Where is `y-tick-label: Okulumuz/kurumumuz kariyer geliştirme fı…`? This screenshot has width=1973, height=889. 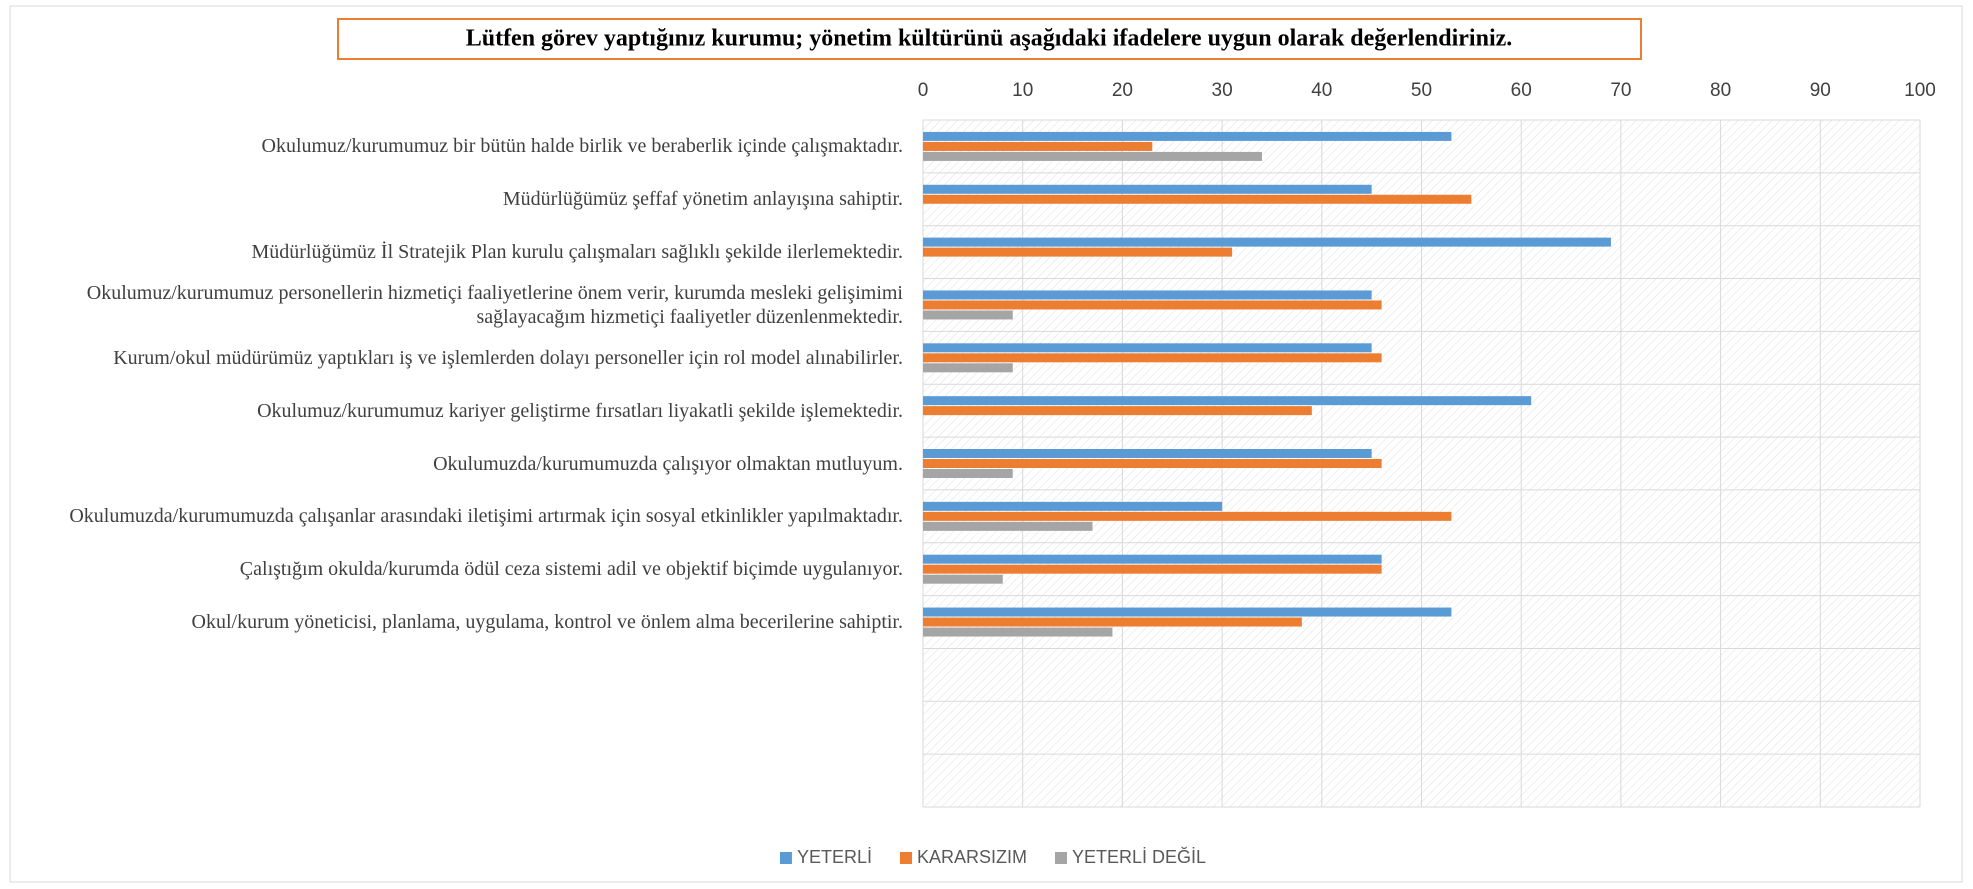 y-tick-label: Okulumuz/kurumumuz kariyer geliştirme fı… is located at coordinates (580, 410).